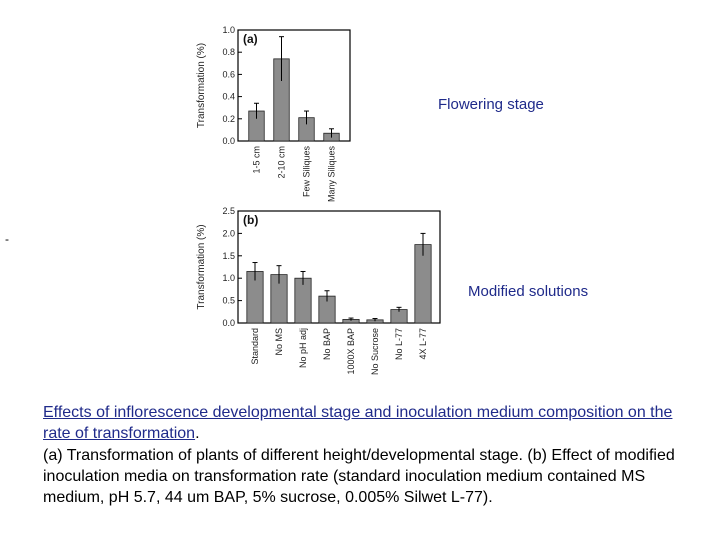  What do you see at coordinates (303, 348) in the screenshot?
I see `x-tick-label: No pH adj` at bounding box center [303, 348].